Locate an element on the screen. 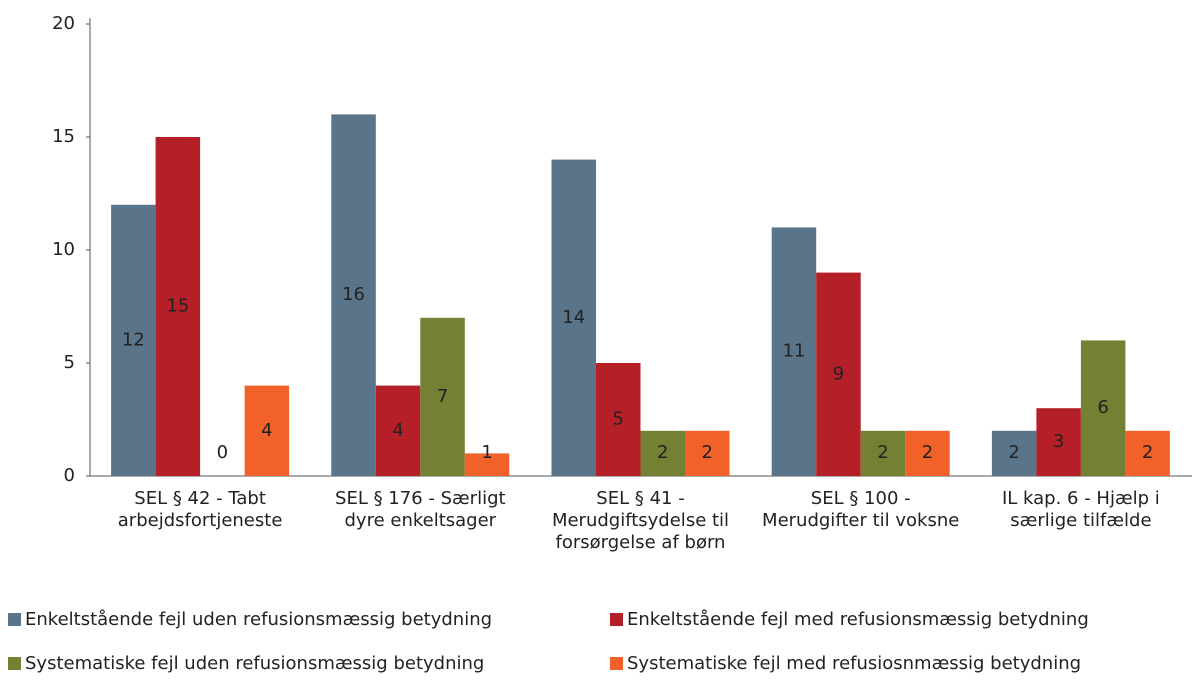 This screenshot has height=680, width=1195. data-label: 0 is located at coordinates (222, 452).